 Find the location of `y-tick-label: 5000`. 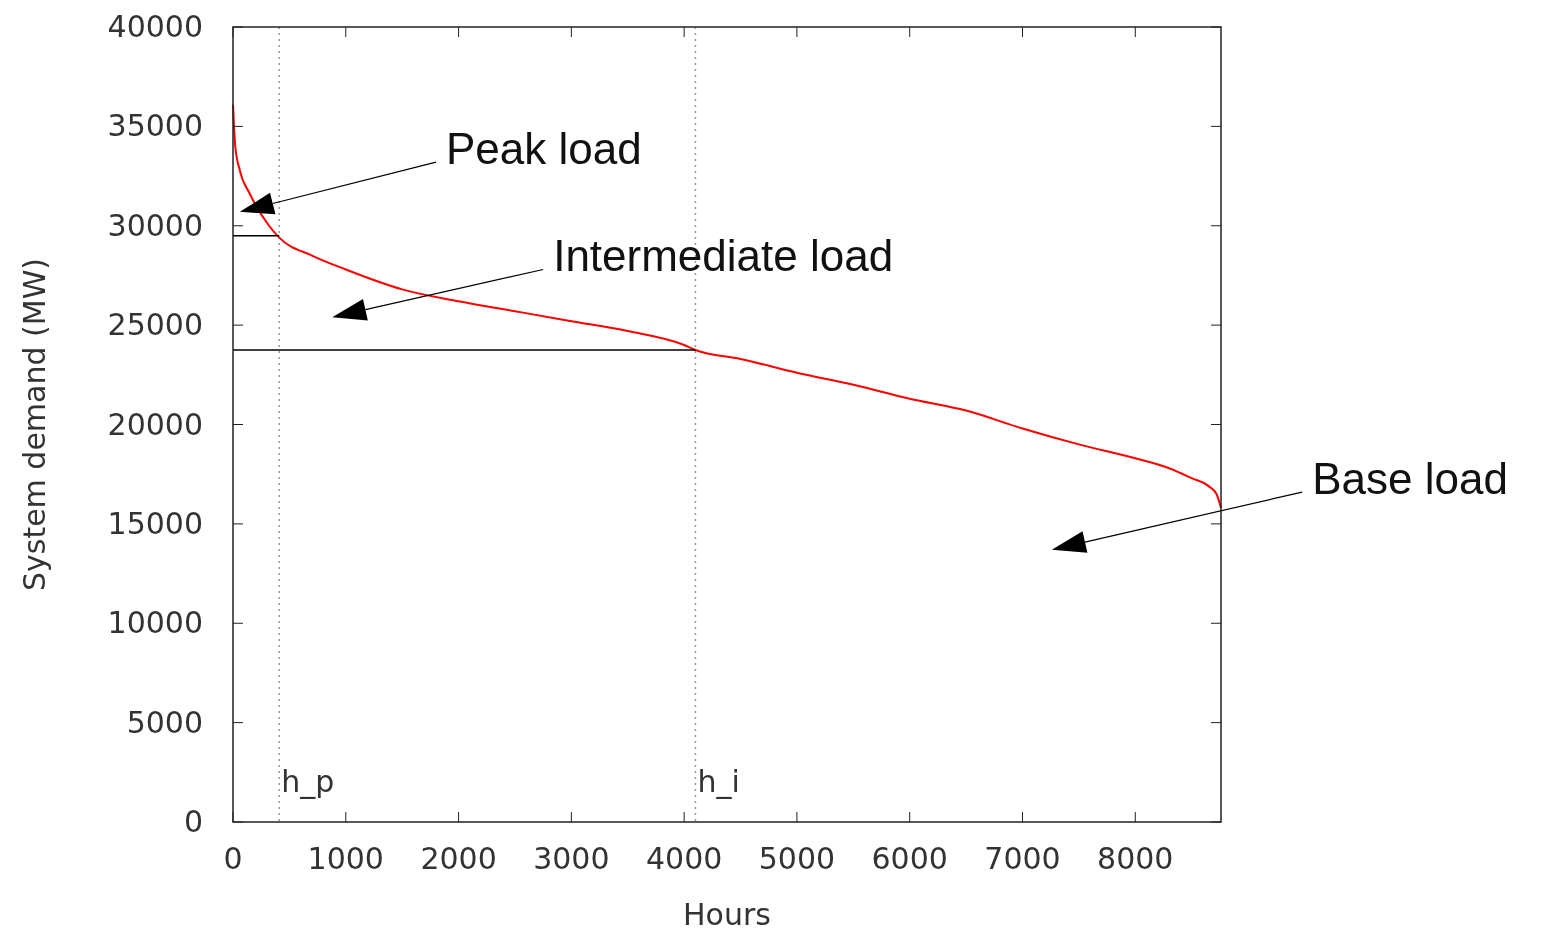

y-tick-label: 5000 is located at coordinates (164, 722).